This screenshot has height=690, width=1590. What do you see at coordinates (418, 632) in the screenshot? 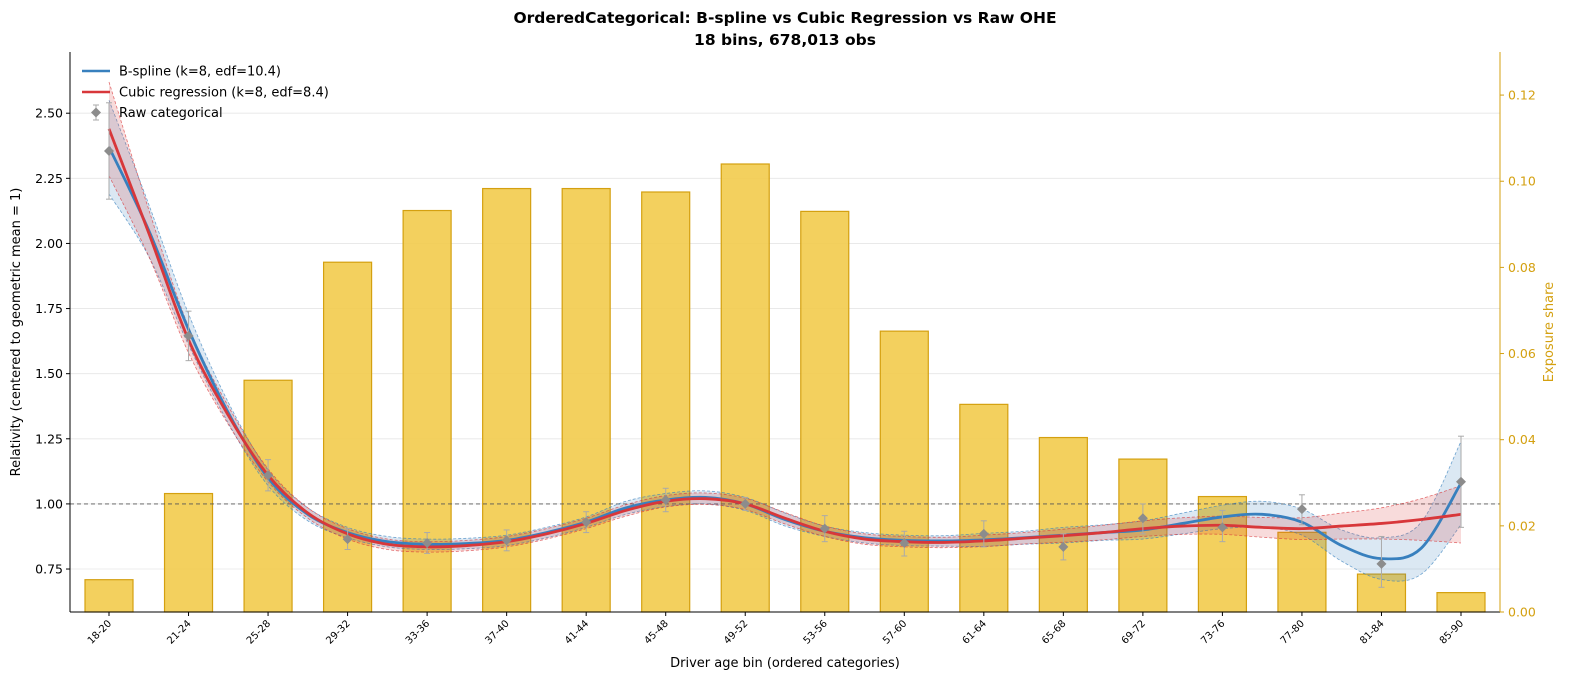
I see `x-tick-label-33-36: 33-36` at bounding box center [418, 632].